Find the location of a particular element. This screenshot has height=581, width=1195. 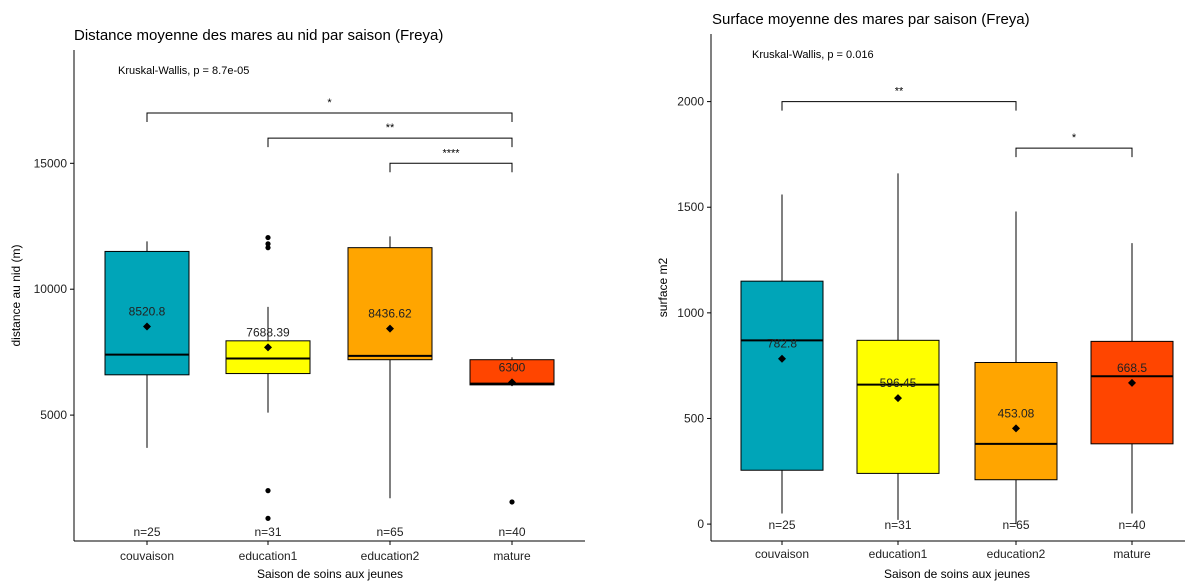

y-axis-title: surface m2 is located at coordinates (663, 287).